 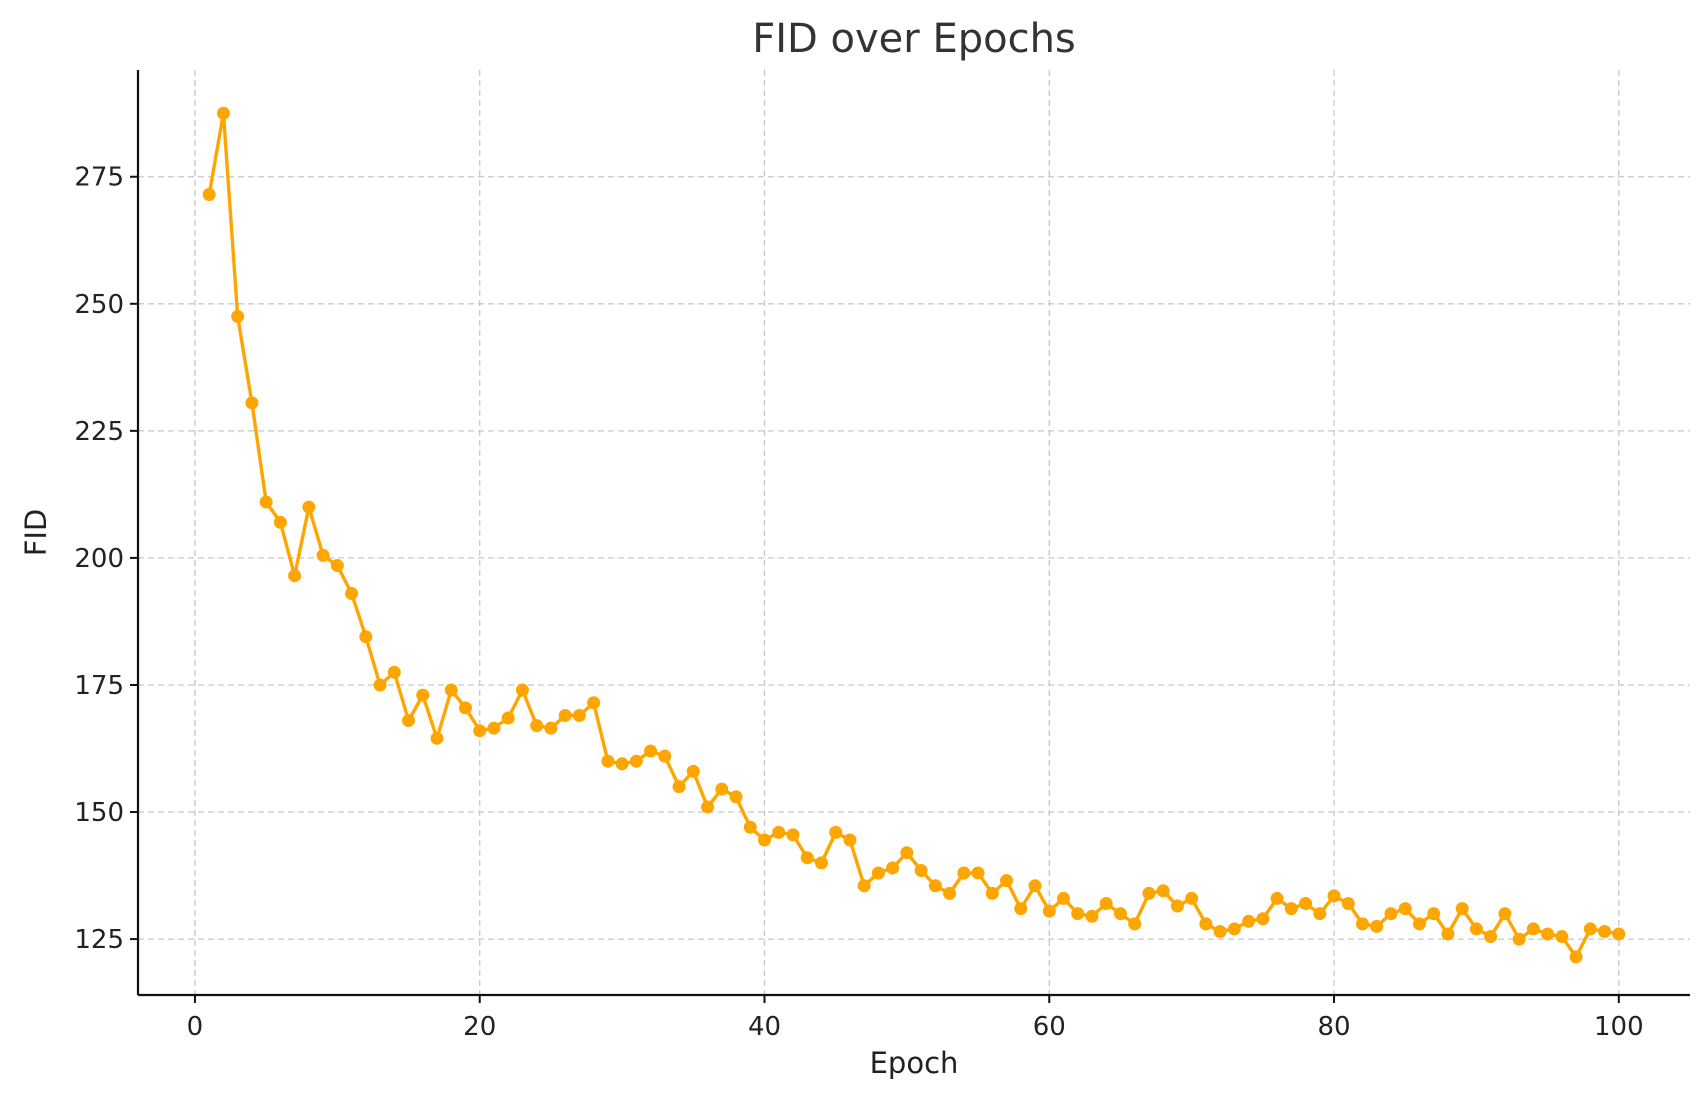 I want to click on x-tick-label: 0, so click(x=195, y=1027).